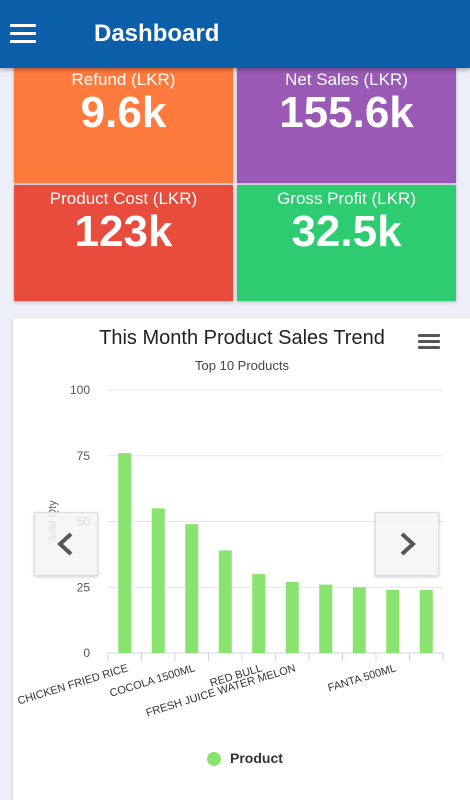  I want to click on net-sales-label: Net Sales (LKR), so click(346, 79).